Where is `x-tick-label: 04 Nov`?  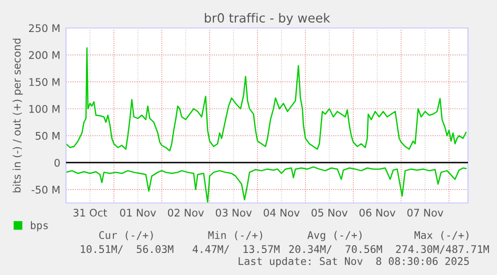
x-tick-label: 04 Nov is located at coordinates (282, 212).